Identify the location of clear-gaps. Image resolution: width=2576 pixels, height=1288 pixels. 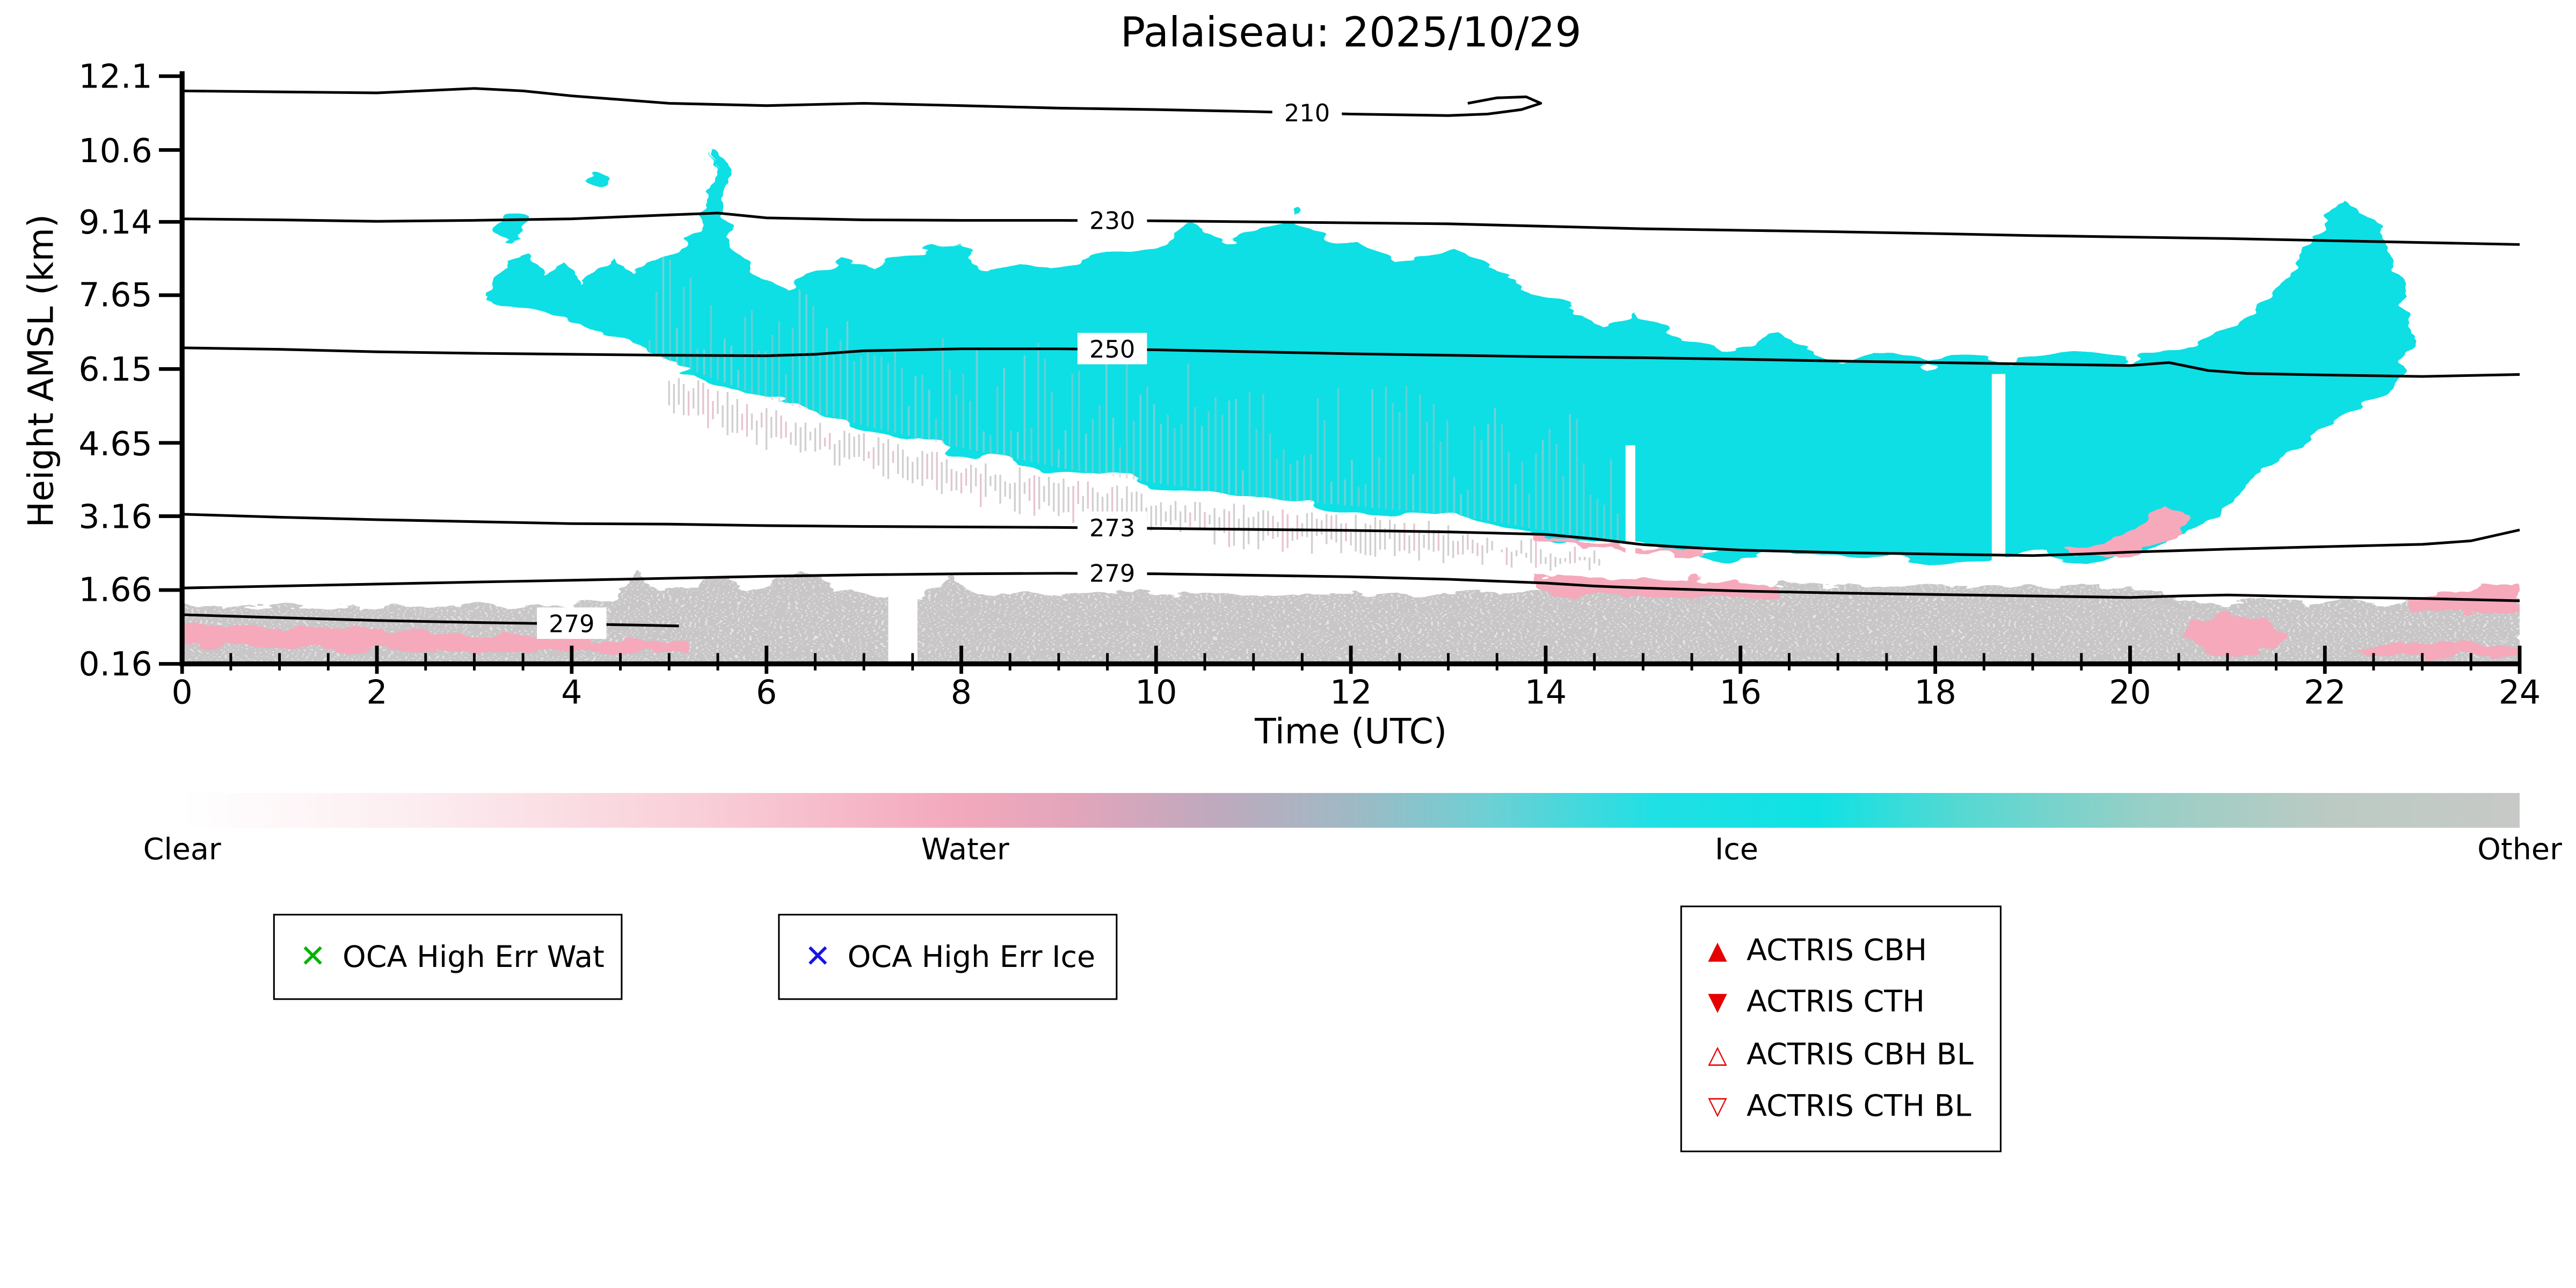
(1447, 519).